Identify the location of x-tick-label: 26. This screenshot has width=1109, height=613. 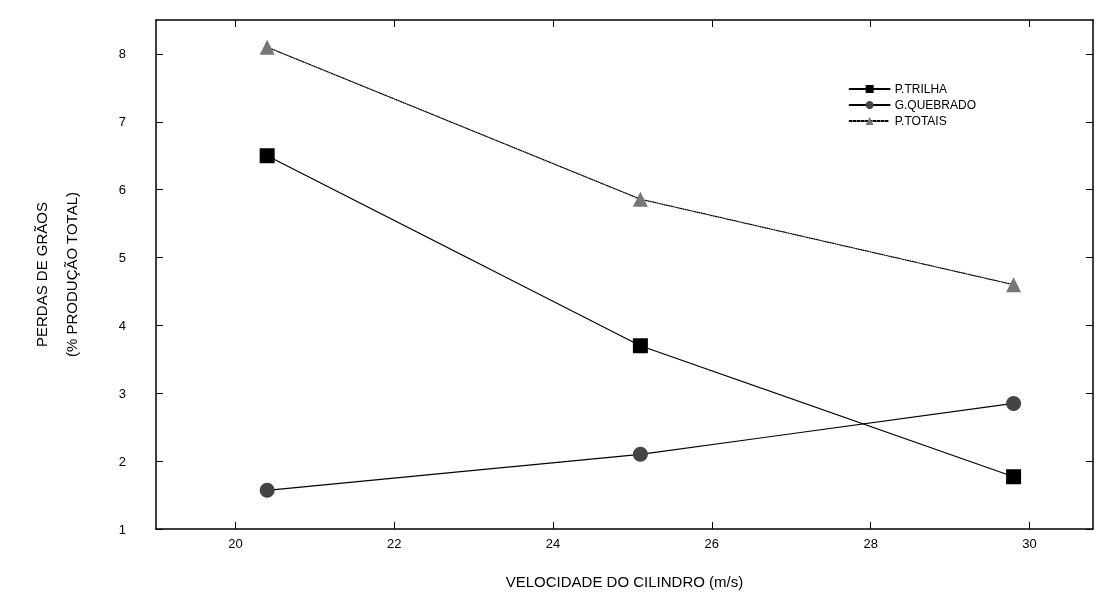
(712, 543).